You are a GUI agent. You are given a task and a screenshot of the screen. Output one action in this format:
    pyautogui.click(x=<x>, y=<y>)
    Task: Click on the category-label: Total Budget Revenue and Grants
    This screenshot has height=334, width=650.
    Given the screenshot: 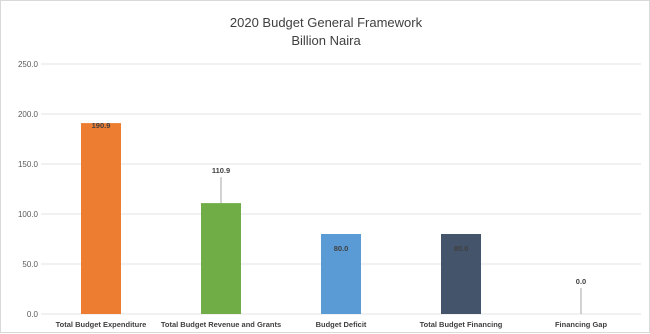 What is the action you would take?
    pyautogui.click(x=221, y=324)
    